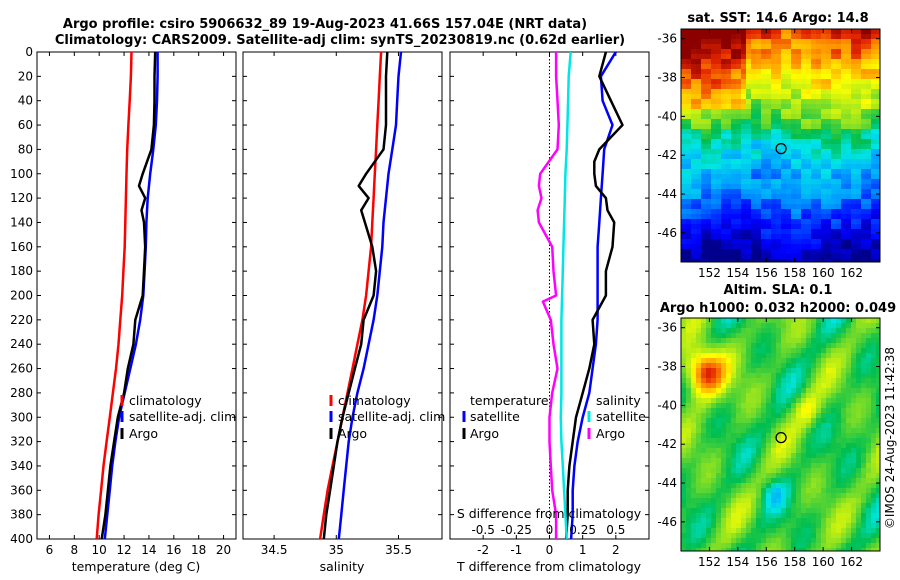 Image resolution: width=900 pixels, height=580 pixels. I want to click on map-y-tick-label: -36, so click(667, 39).